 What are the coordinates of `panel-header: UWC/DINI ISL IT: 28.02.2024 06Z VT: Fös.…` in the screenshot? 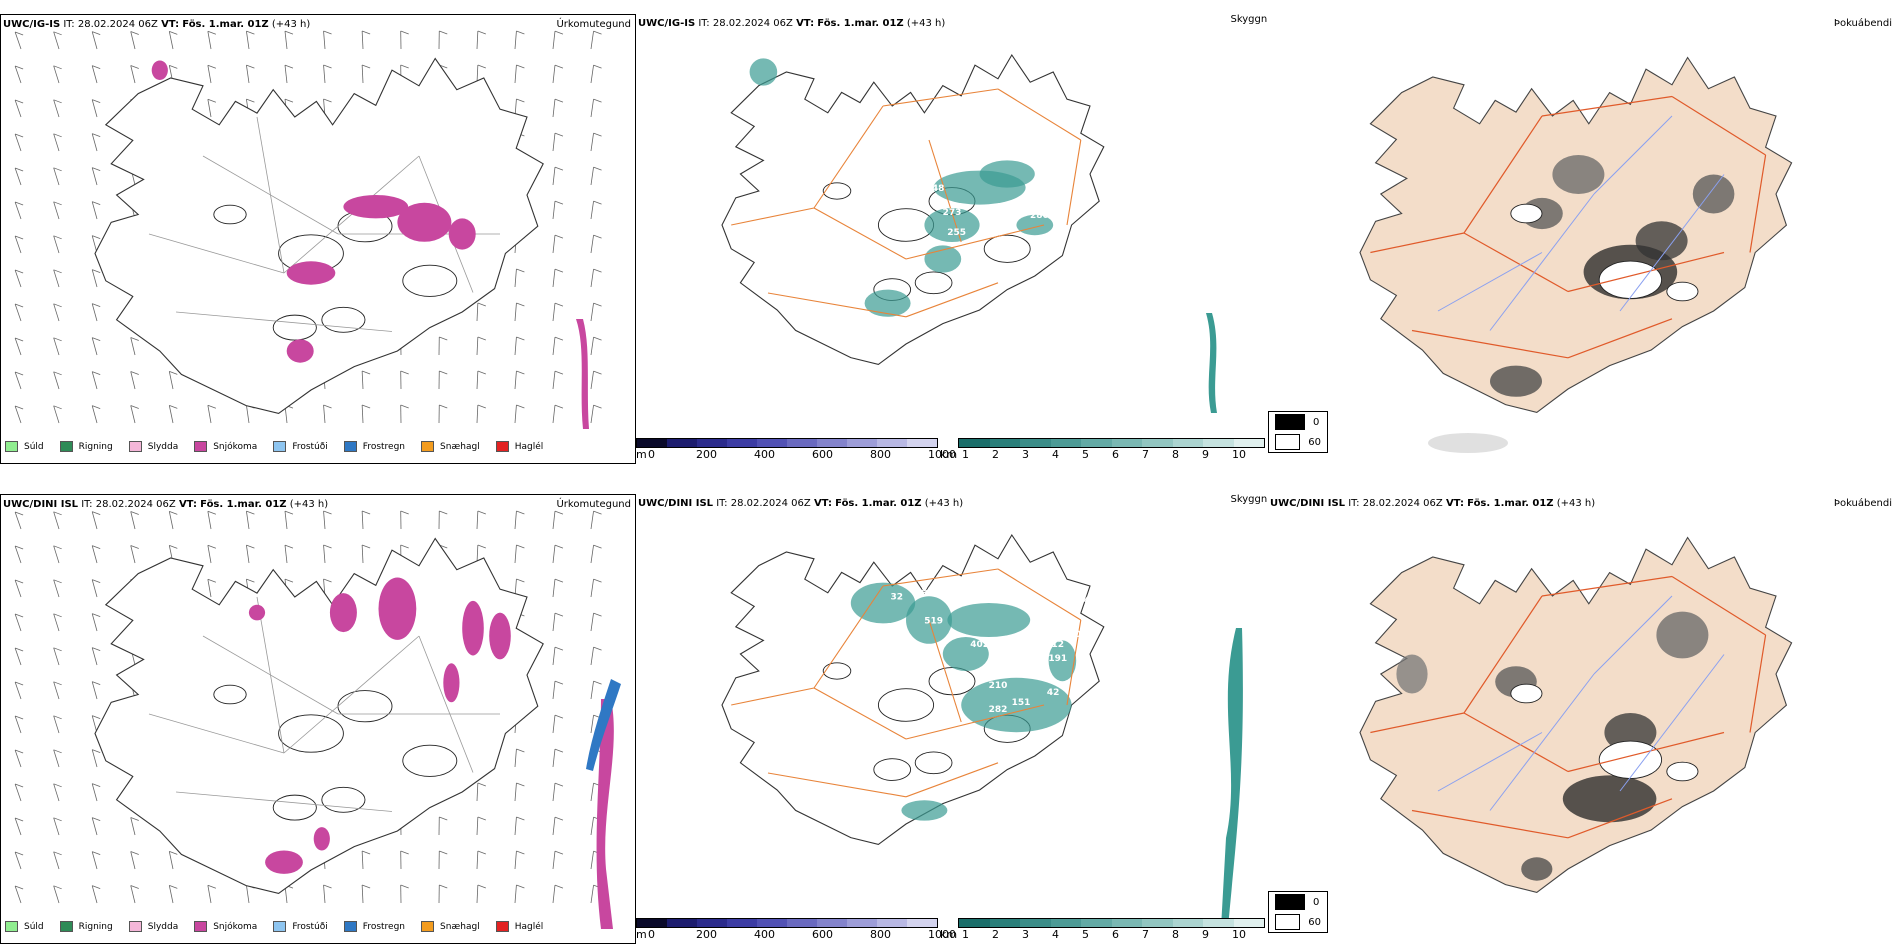 It's located at (1432, 503).